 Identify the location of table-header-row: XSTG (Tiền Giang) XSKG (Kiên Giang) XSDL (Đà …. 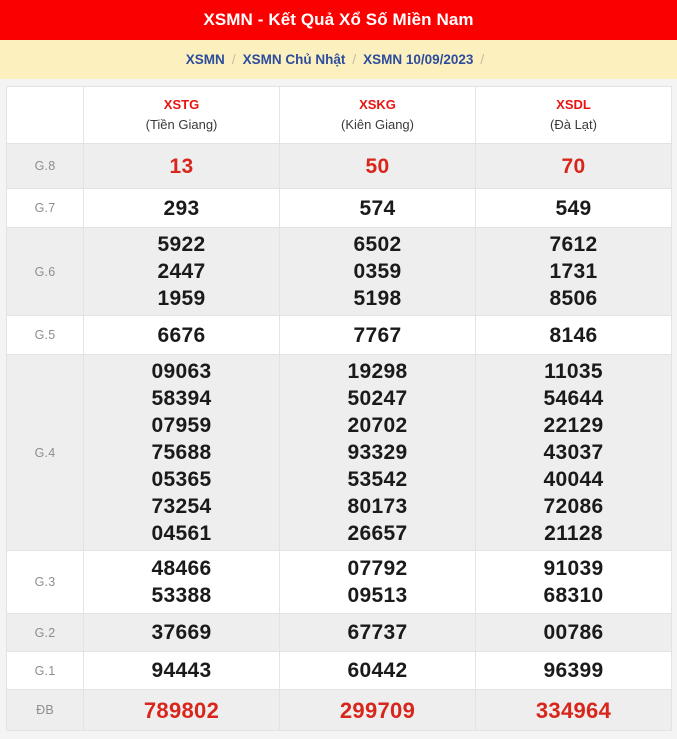
(339, 115).